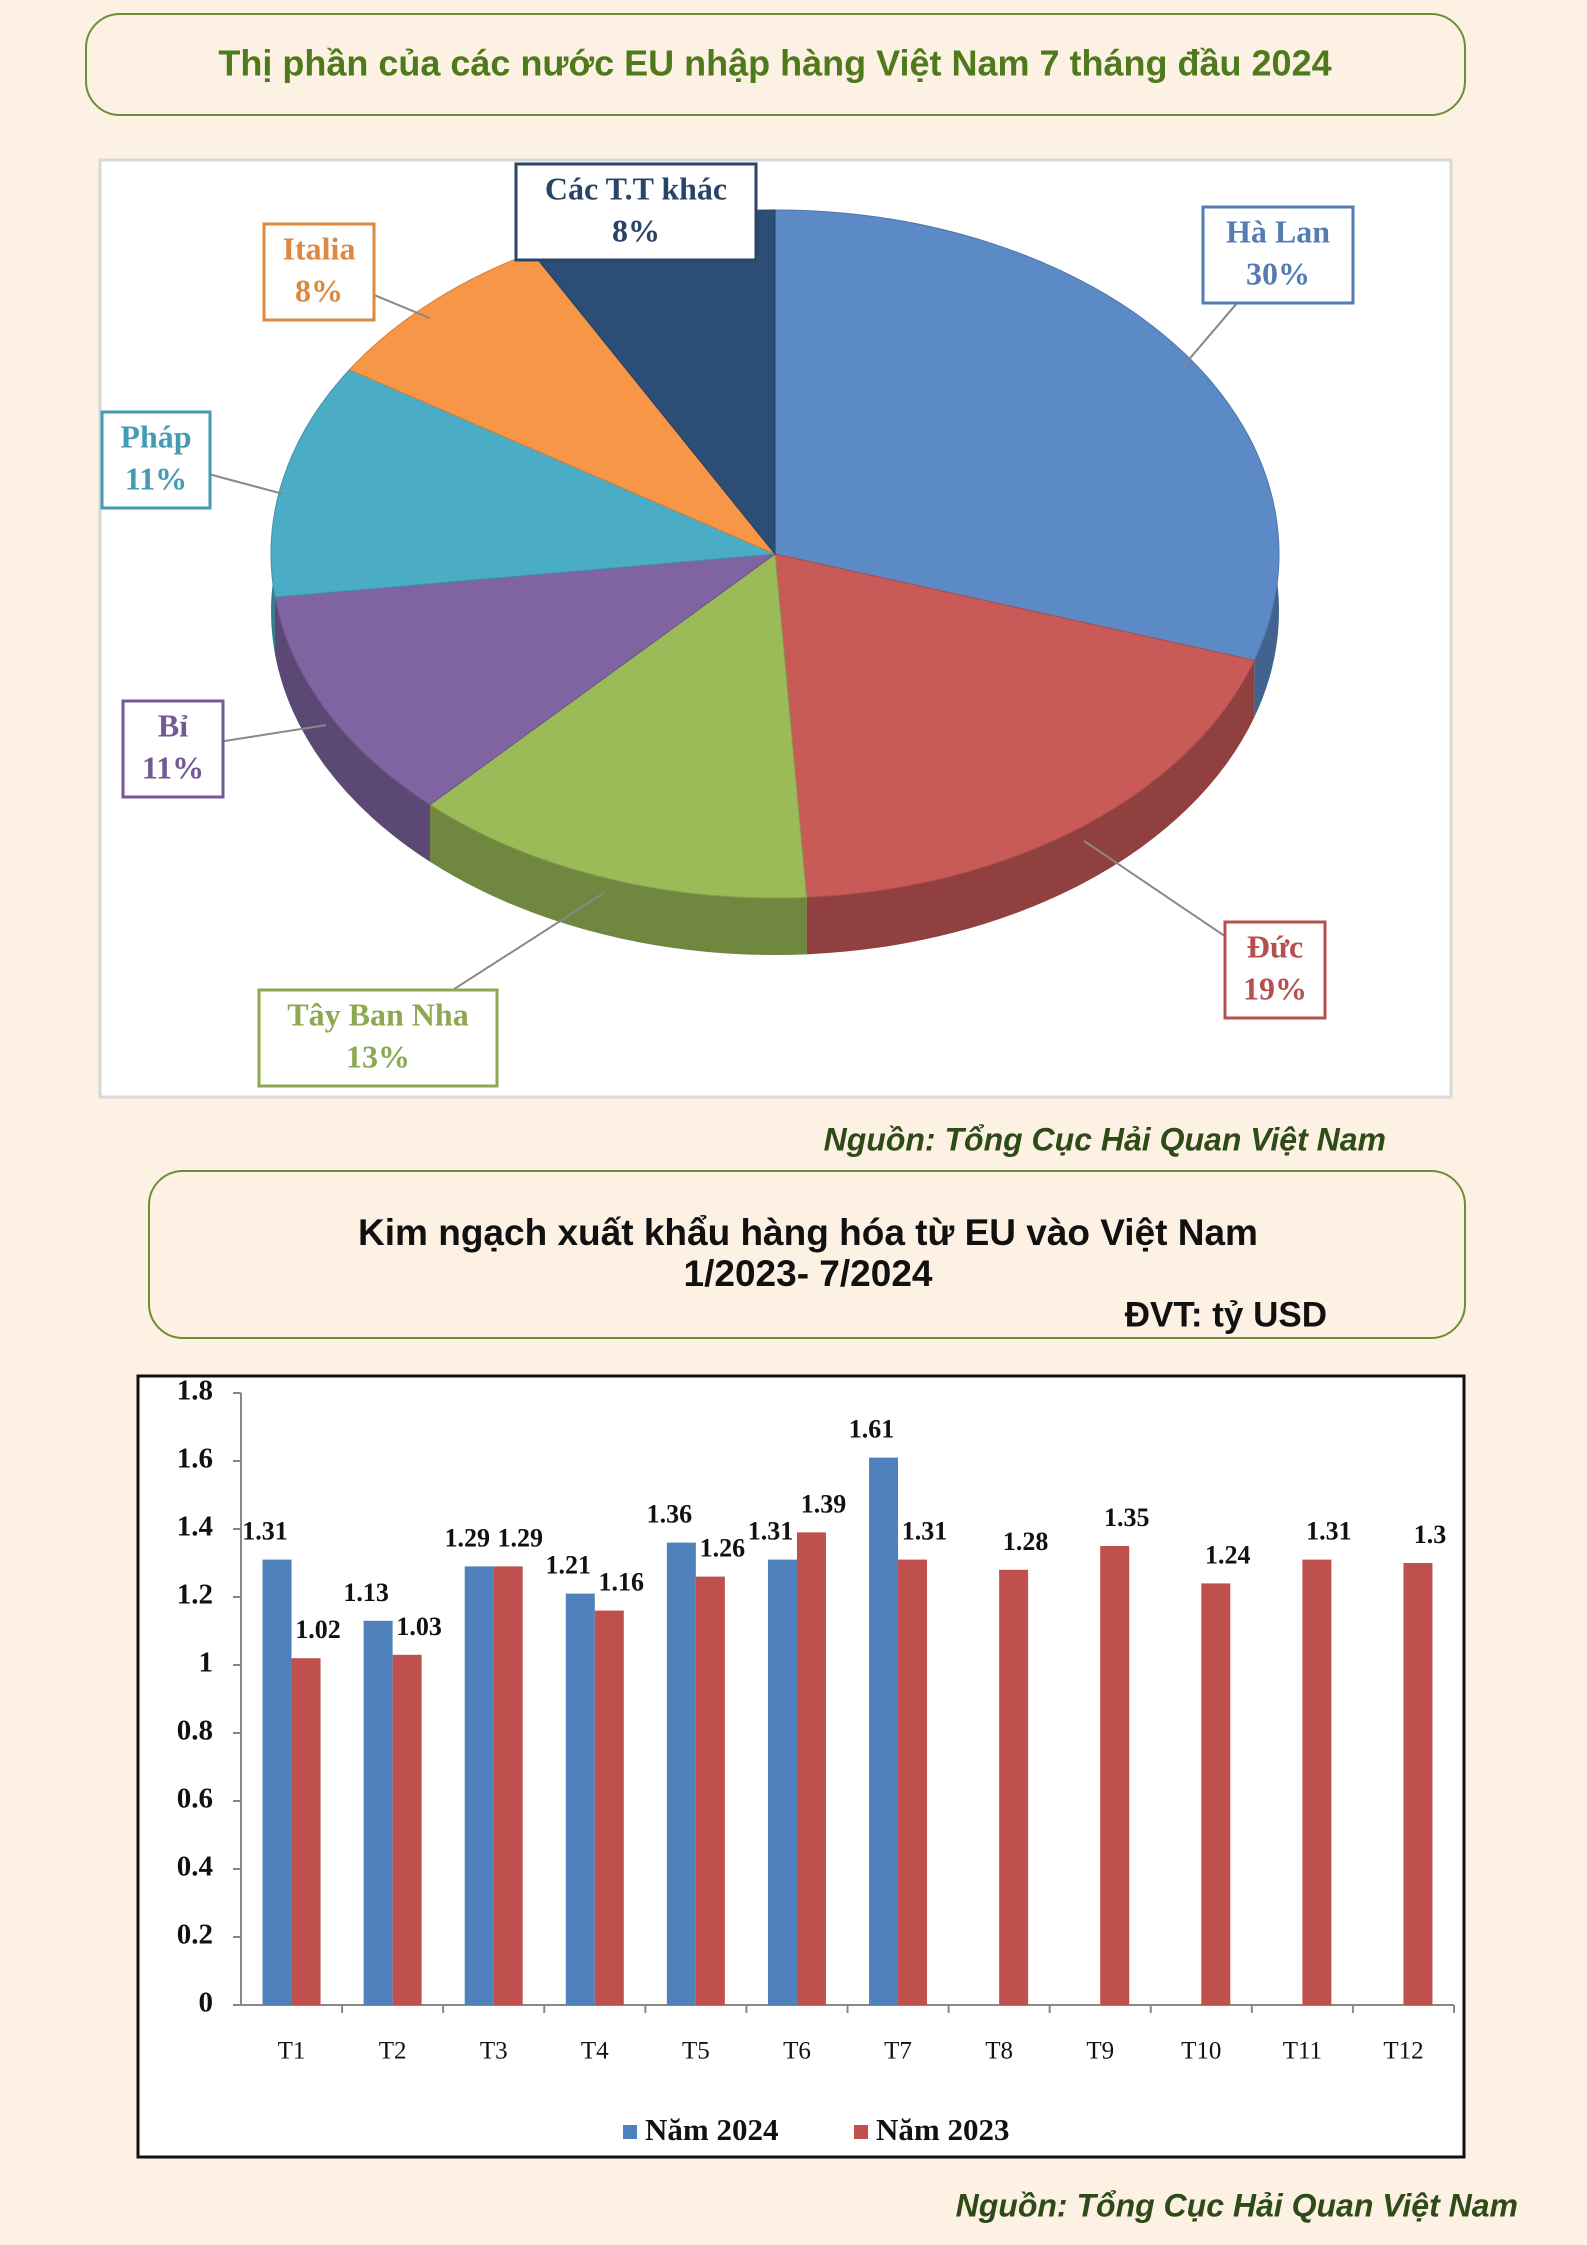 This screenshot has height=2245, width=1587. I want to click on x-tick-label: T2, so click(393, 2051).